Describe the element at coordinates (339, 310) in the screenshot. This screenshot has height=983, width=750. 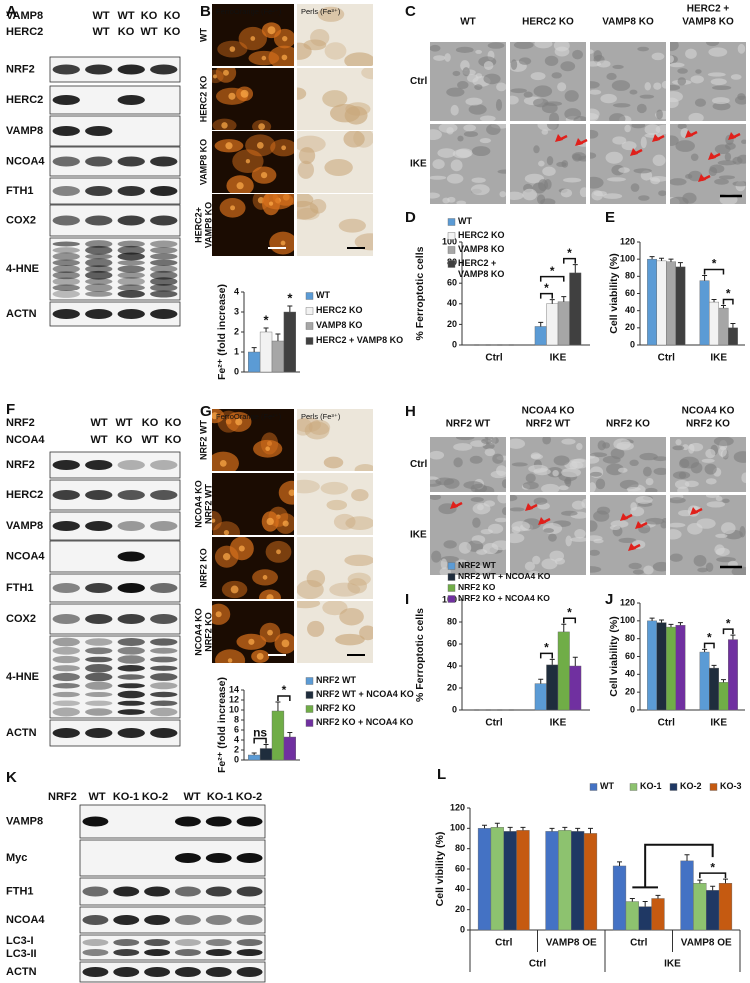
I see `legend-label-box: HERC2 KO` at that location.